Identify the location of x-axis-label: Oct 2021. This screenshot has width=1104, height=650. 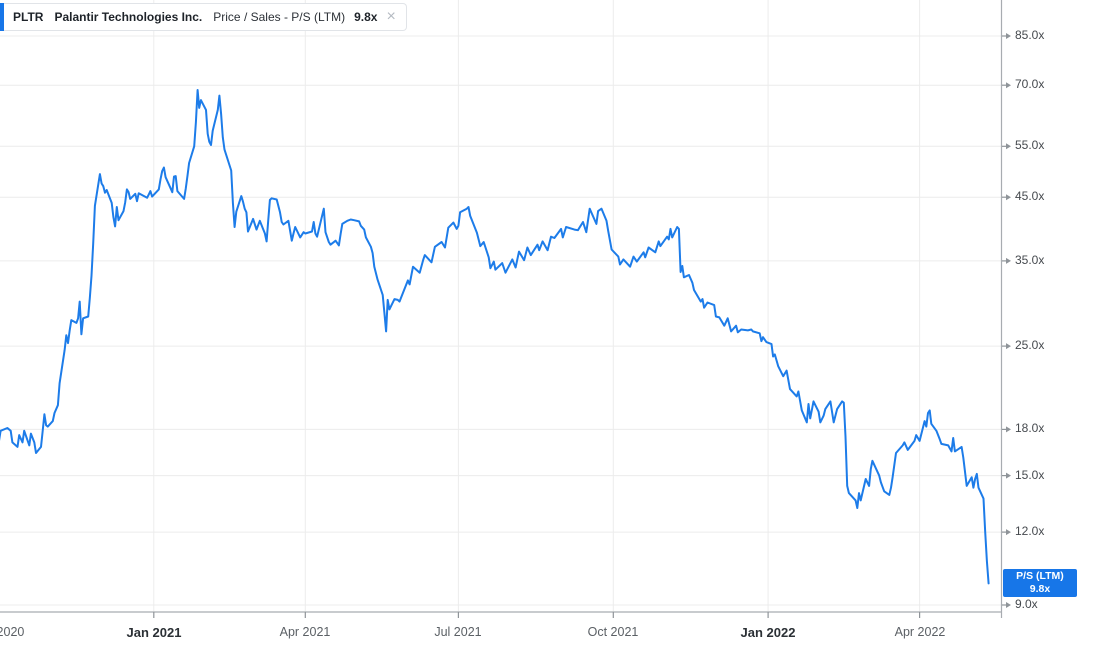
(613, 632).